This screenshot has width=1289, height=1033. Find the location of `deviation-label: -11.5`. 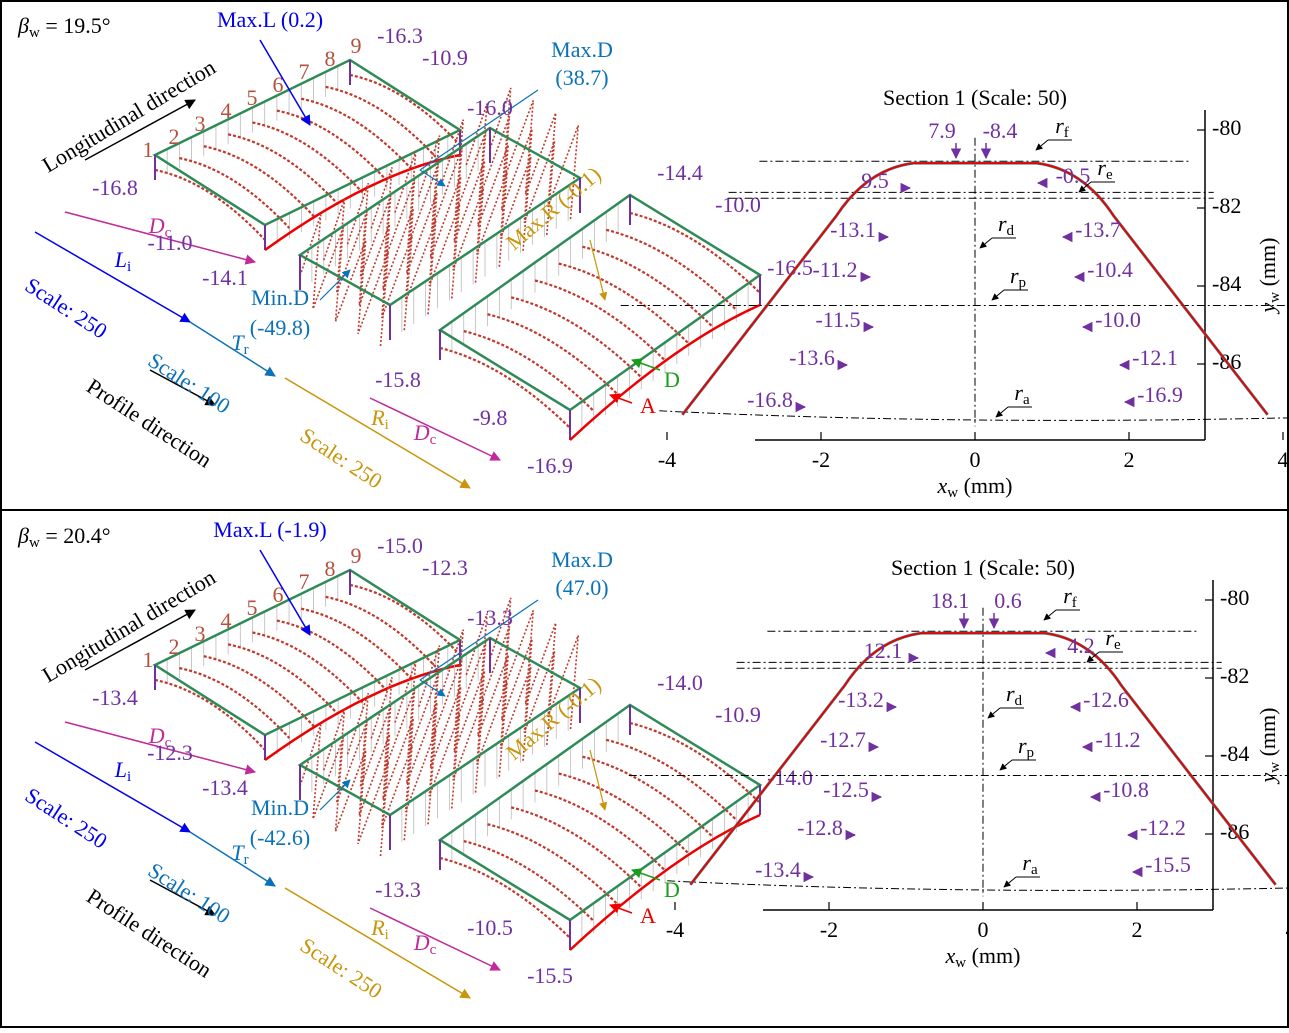

deviation-label: -11.5 is located at coordinates (837, 319).